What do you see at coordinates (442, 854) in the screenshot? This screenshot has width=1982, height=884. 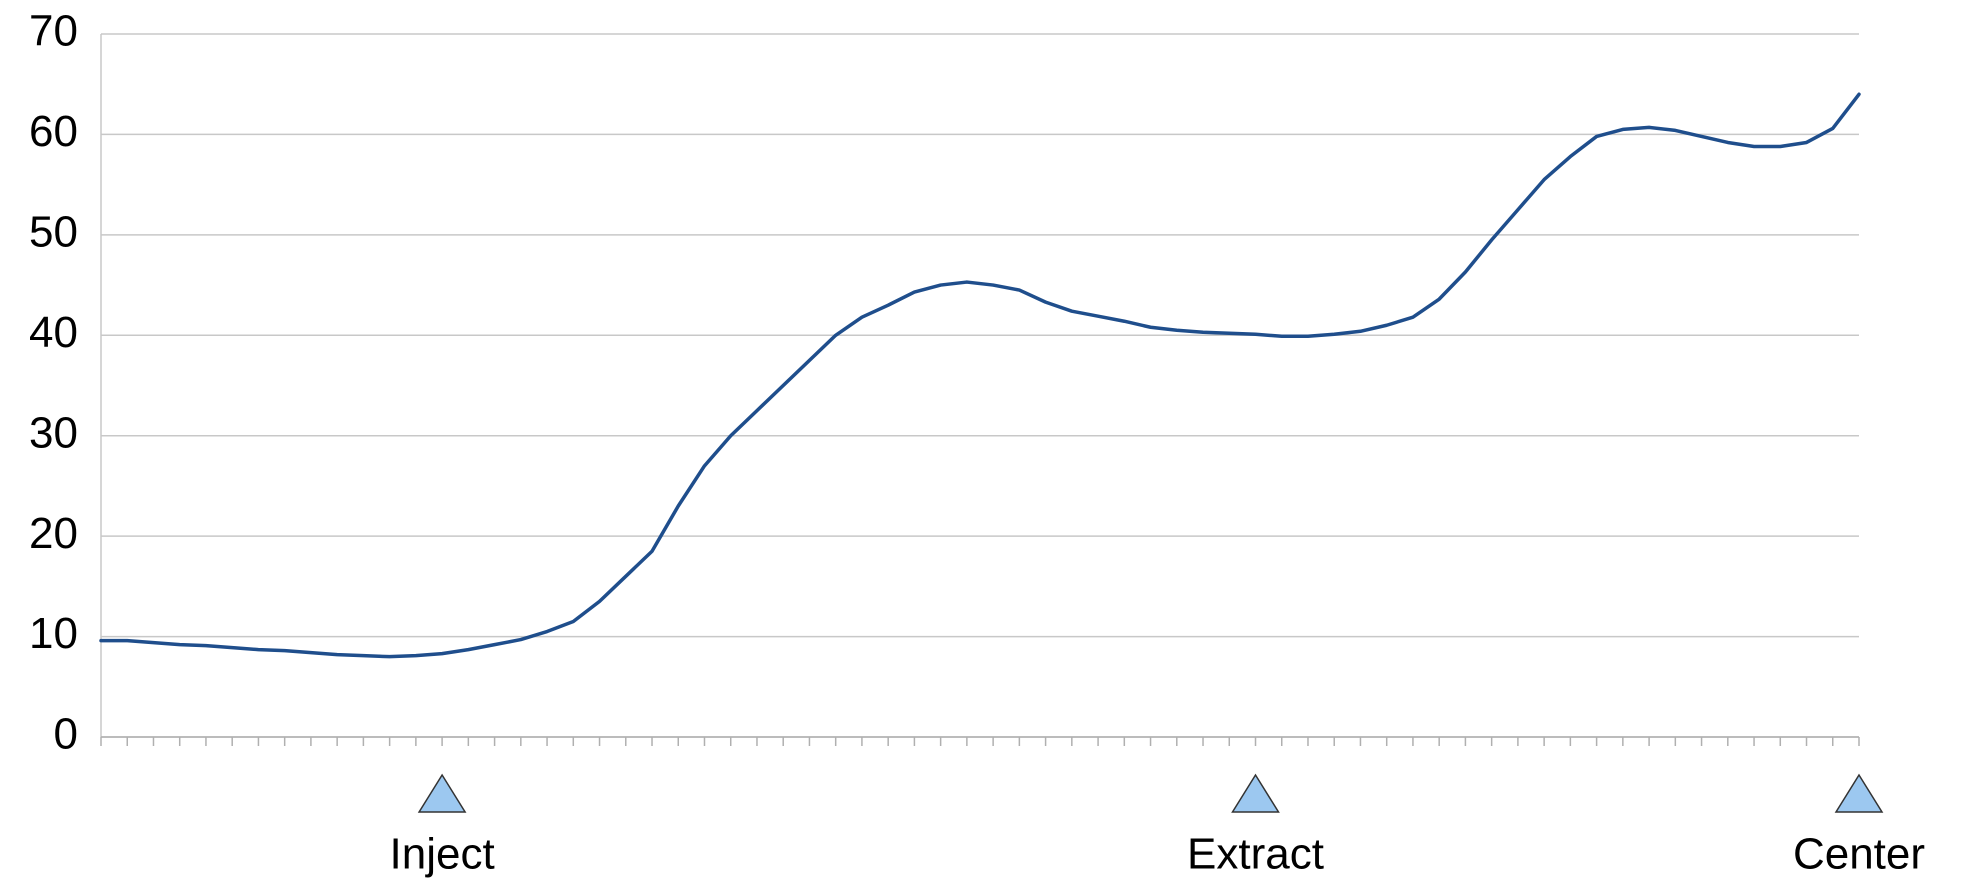 I see `x-tick-label: Inject` at bounding box center [442, 854].